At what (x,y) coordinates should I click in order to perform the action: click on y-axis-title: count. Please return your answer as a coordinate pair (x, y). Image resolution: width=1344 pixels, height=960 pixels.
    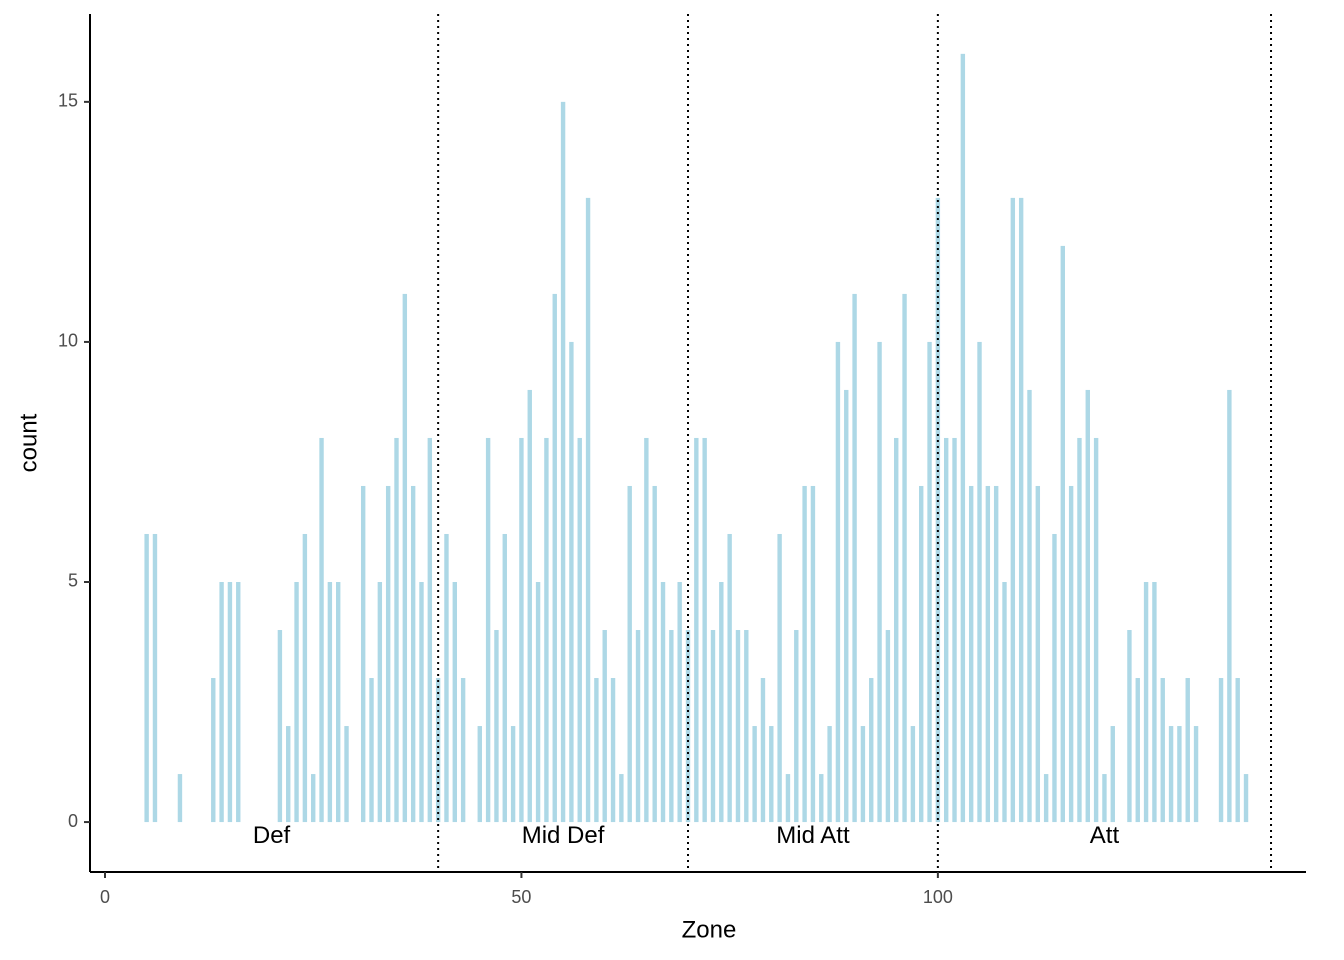
    Looking at the image, I should click on (28, 442).